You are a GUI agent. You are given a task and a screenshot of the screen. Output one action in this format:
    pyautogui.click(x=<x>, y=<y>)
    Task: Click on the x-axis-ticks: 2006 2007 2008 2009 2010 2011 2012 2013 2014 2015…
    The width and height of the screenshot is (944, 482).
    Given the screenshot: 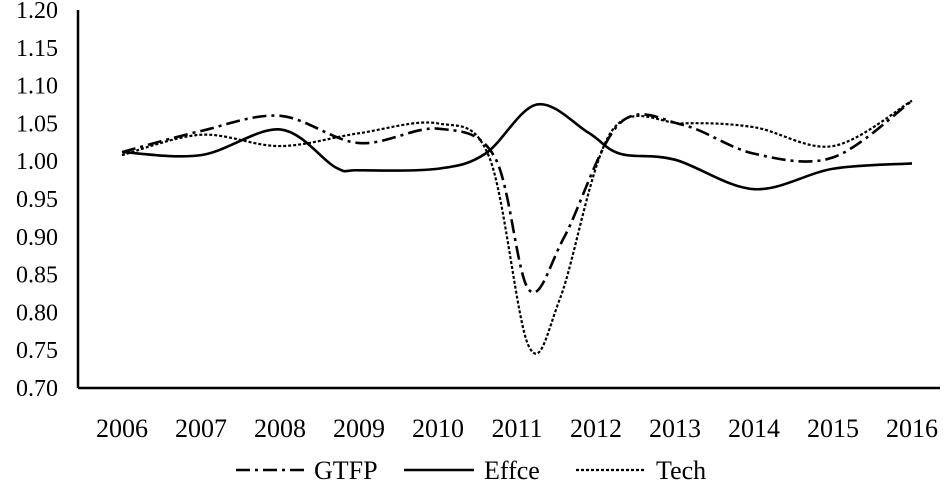 What is the action you would take?
    pyautogui.click(x=517, y=428)
    